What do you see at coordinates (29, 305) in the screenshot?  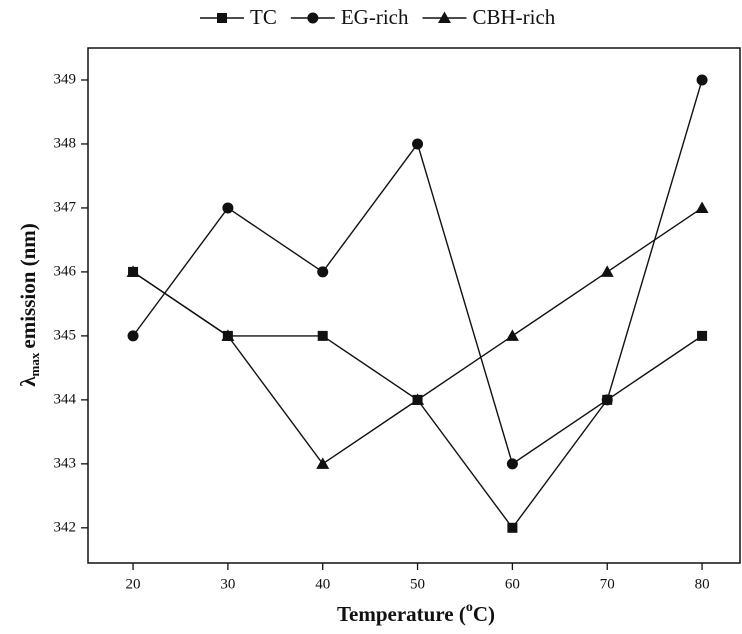 I see `y-axis-label: λmaxemission (nm)` at bounding box center [29, 305].